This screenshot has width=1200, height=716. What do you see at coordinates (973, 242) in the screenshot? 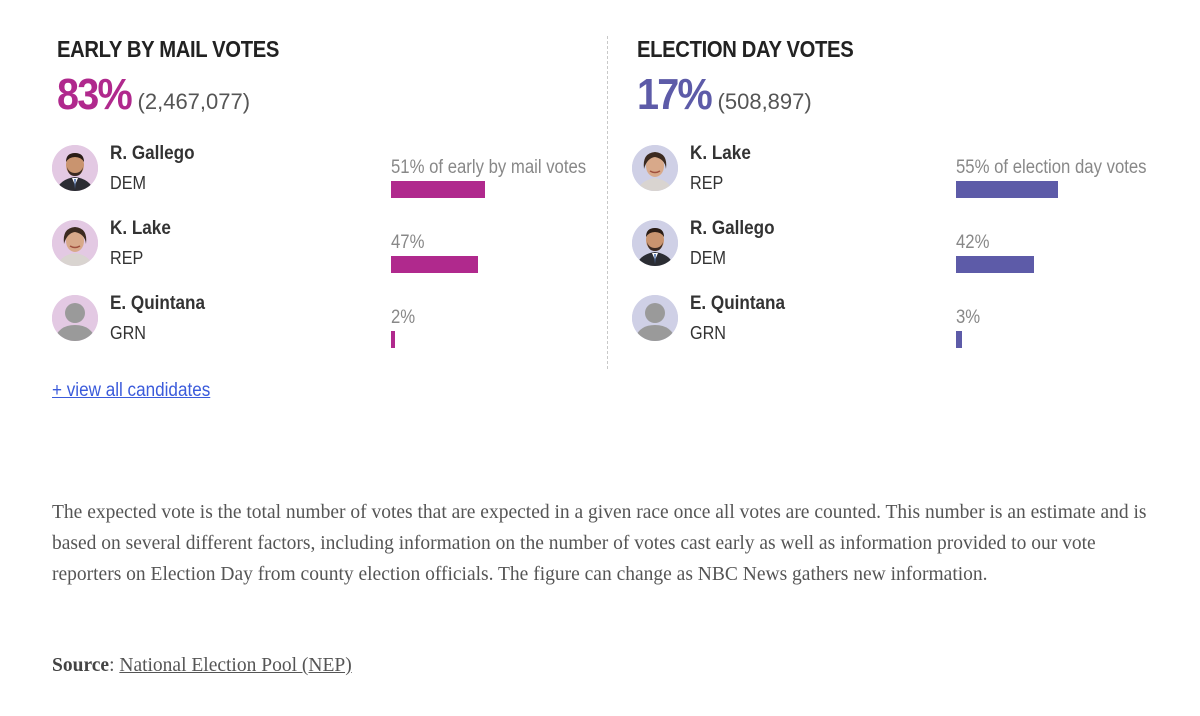
I see `vote-share-label: 42%` at bounding box center [973, 242].